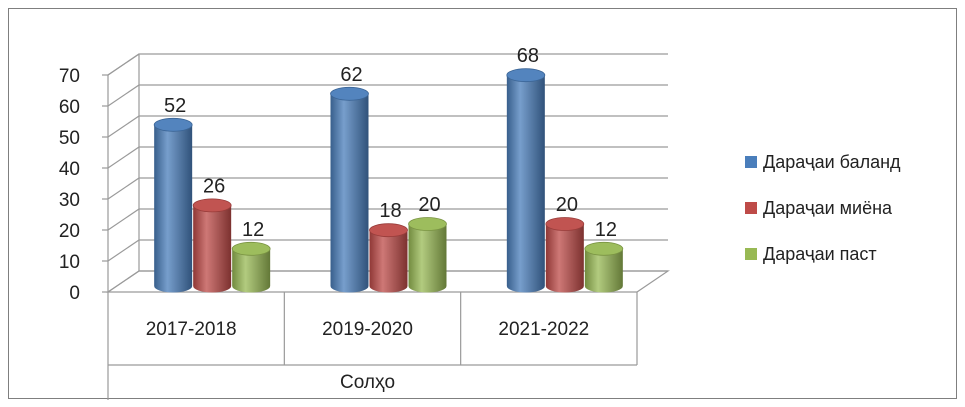  Describe the element at coordinates (543, 329) in the screenshot. I see `category-label: 2021-2022` at that location.